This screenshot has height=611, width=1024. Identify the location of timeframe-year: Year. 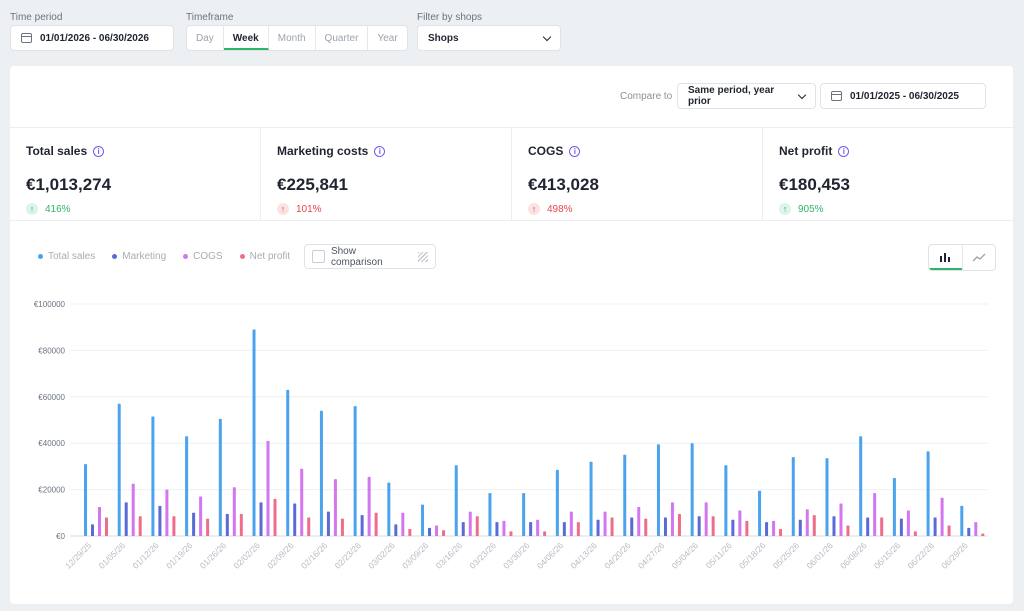
(387, 38).